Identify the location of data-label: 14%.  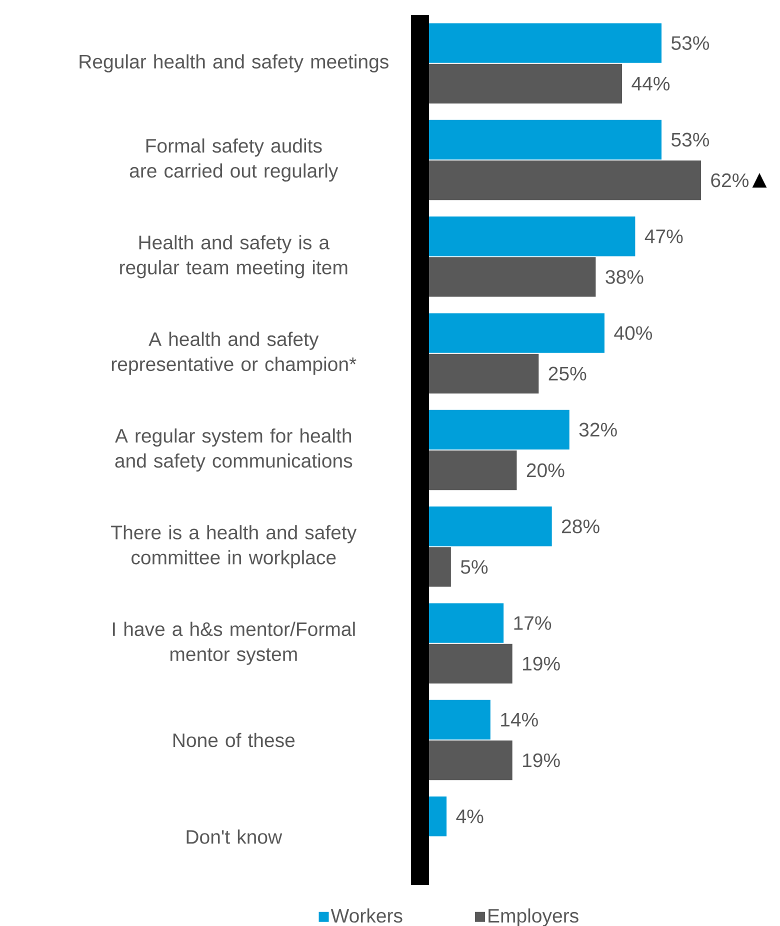
(519, 719).